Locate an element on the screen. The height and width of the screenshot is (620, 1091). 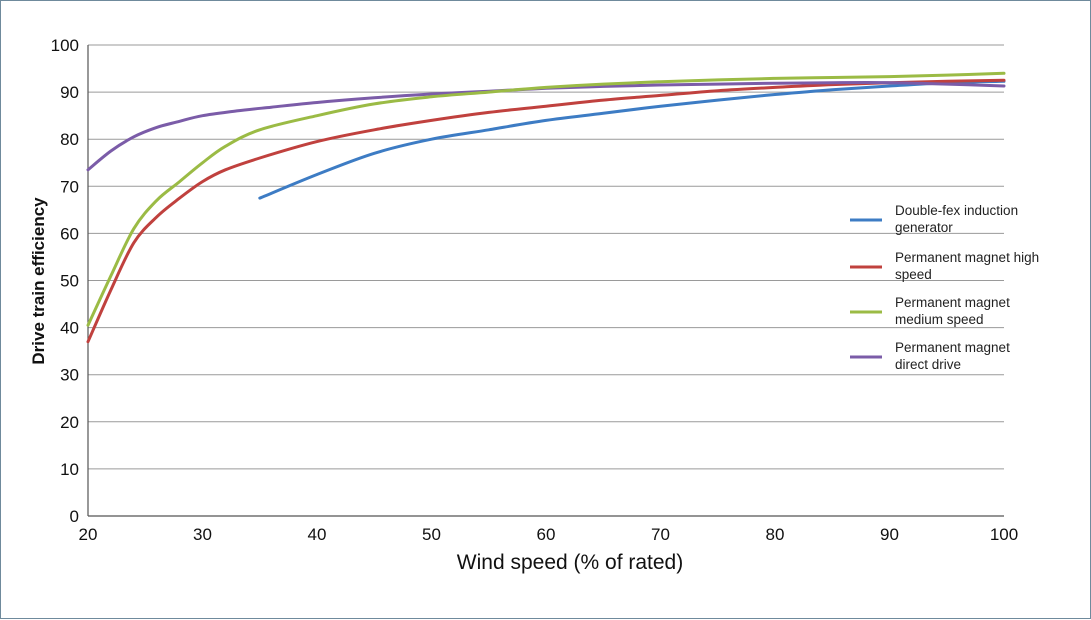
legend-label: speed is located at coordinates (913, 274).